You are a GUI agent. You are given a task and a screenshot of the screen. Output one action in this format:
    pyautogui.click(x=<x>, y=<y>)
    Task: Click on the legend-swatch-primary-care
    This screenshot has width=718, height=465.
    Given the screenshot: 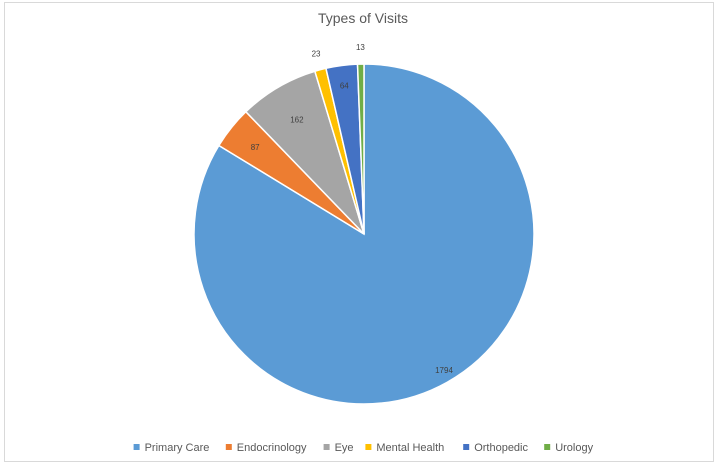 What is the action you would take?
    pyautogui.click(x=136, y=447)
    